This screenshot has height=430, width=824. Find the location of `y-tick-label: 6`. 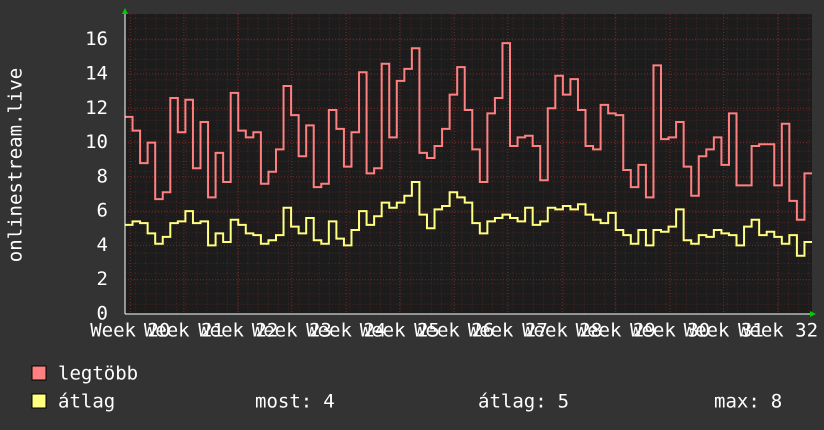

y-tick-label: 6 is located at coordinates (102, 211).